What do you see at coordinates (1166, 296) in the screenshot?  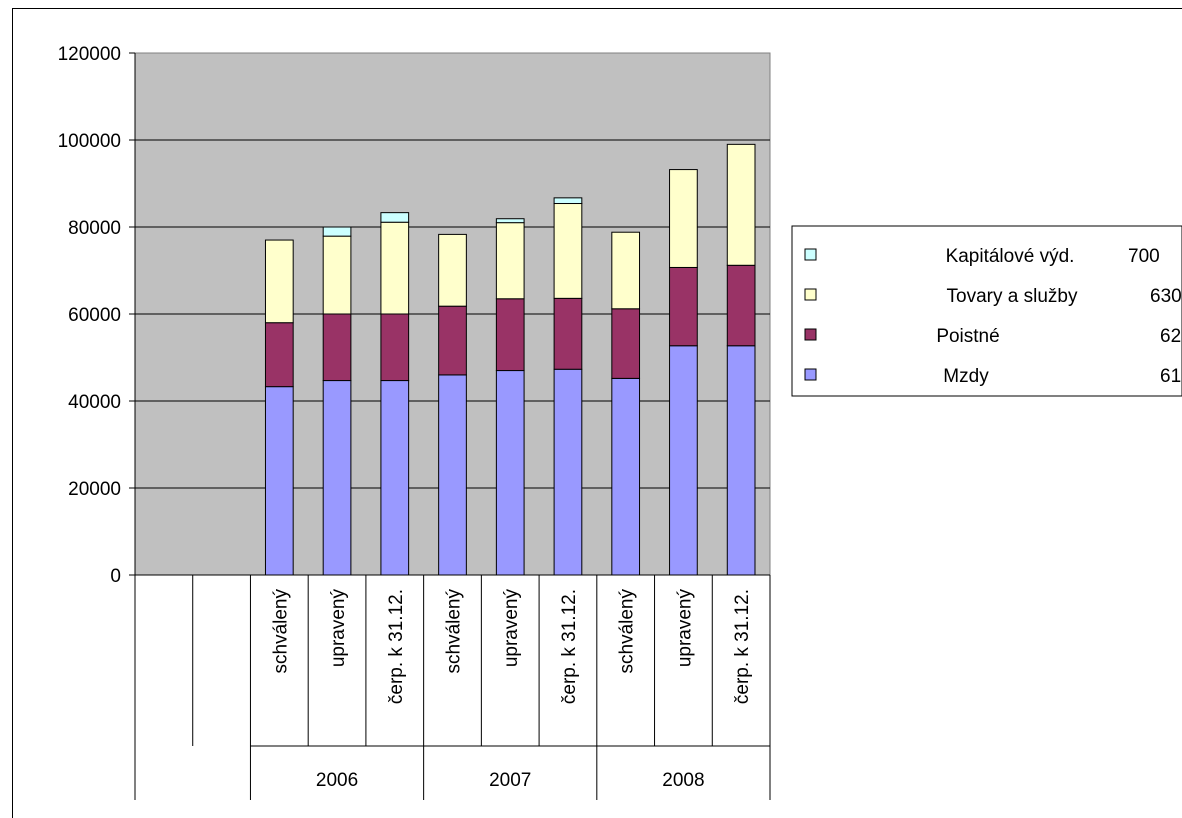 I see `legend-code: 630` at bounding box center [1166, 296].